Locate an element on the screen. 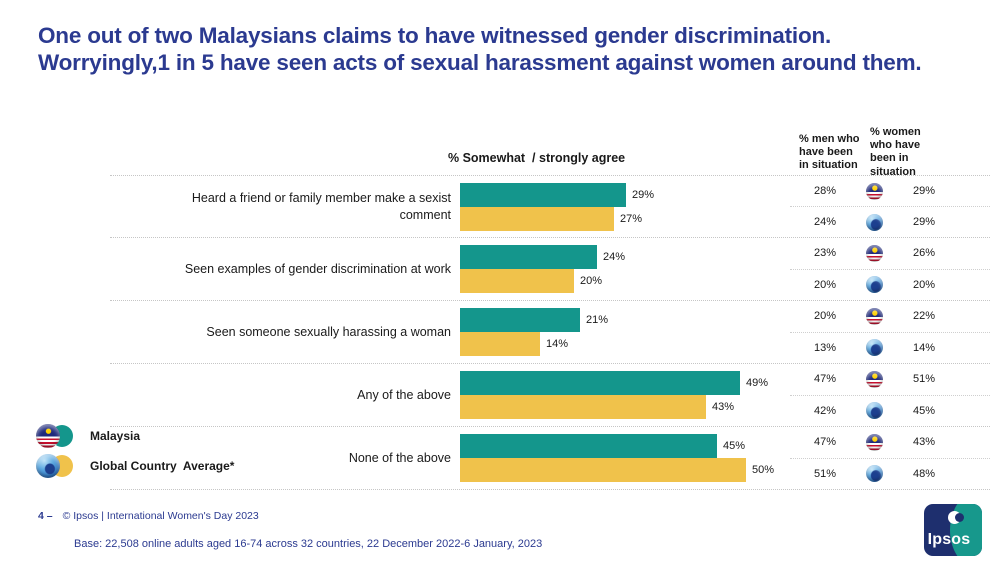 The width and height of the screenshot is (1000, 562). malaysia-bar-value: 29% is located at coordinates (643, 194).